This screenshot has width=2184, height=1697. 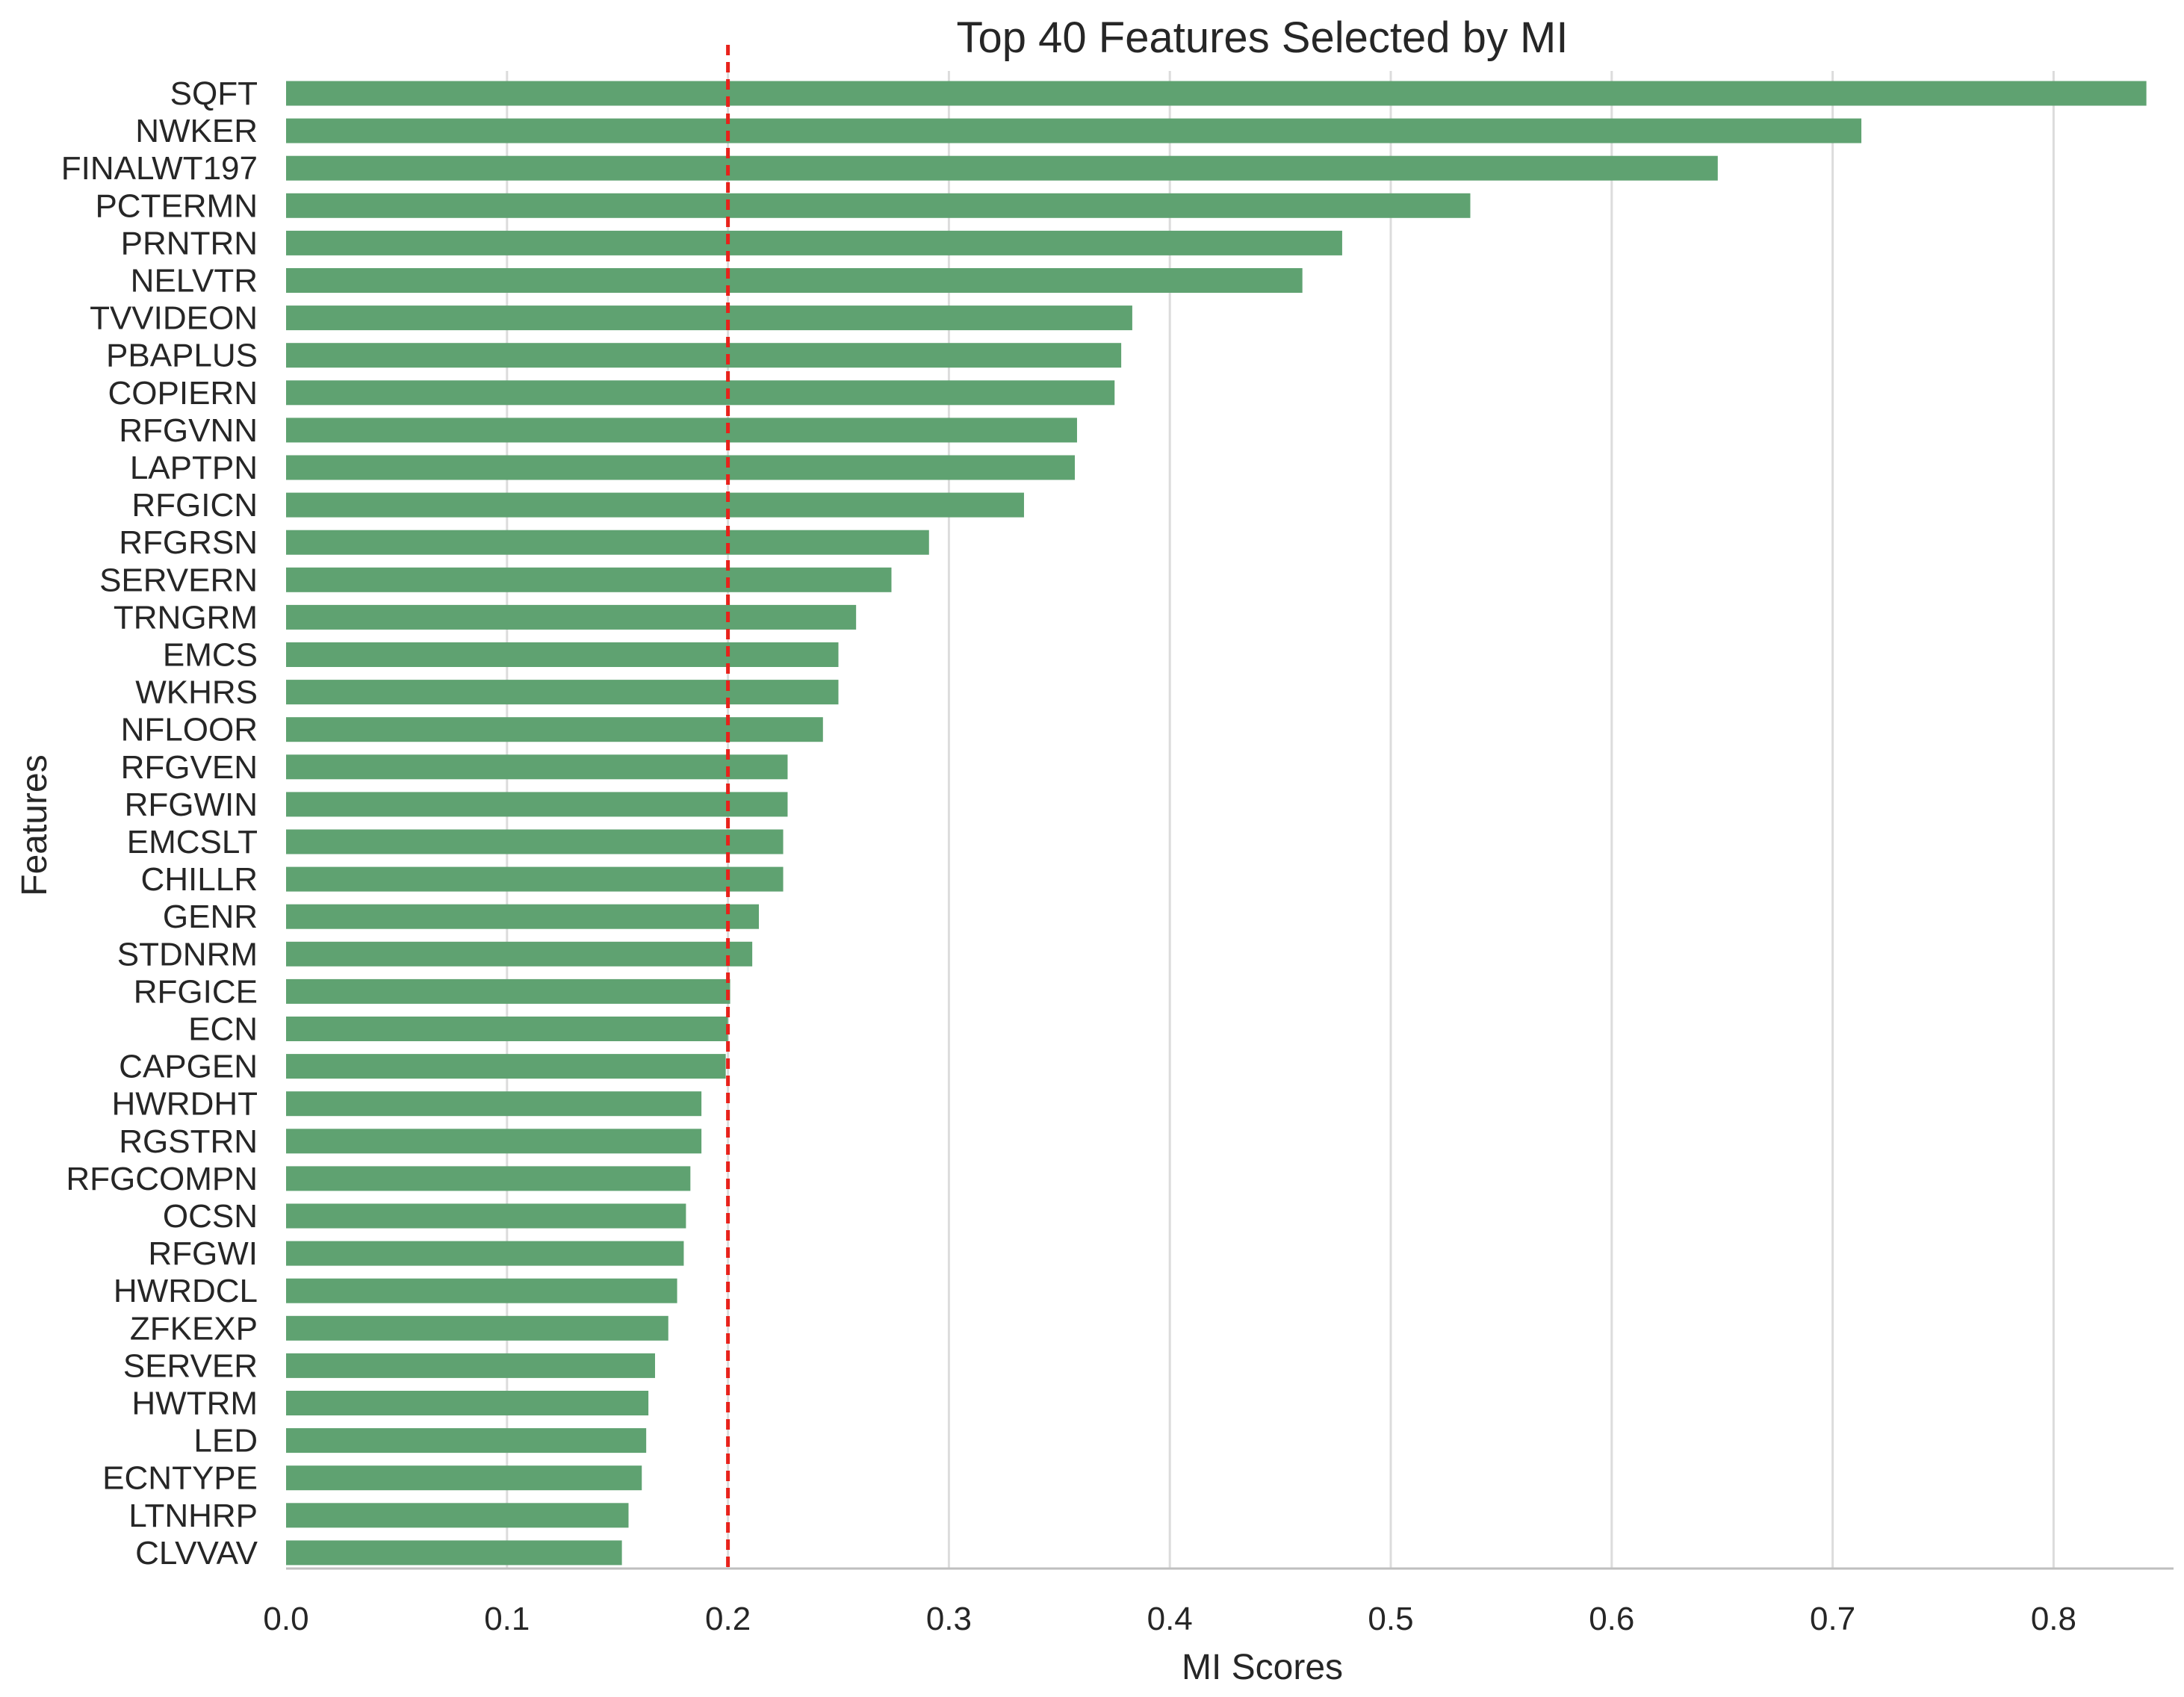 I want to click on y-tick-label: PBAPLUS, so click(x=182, y=356).